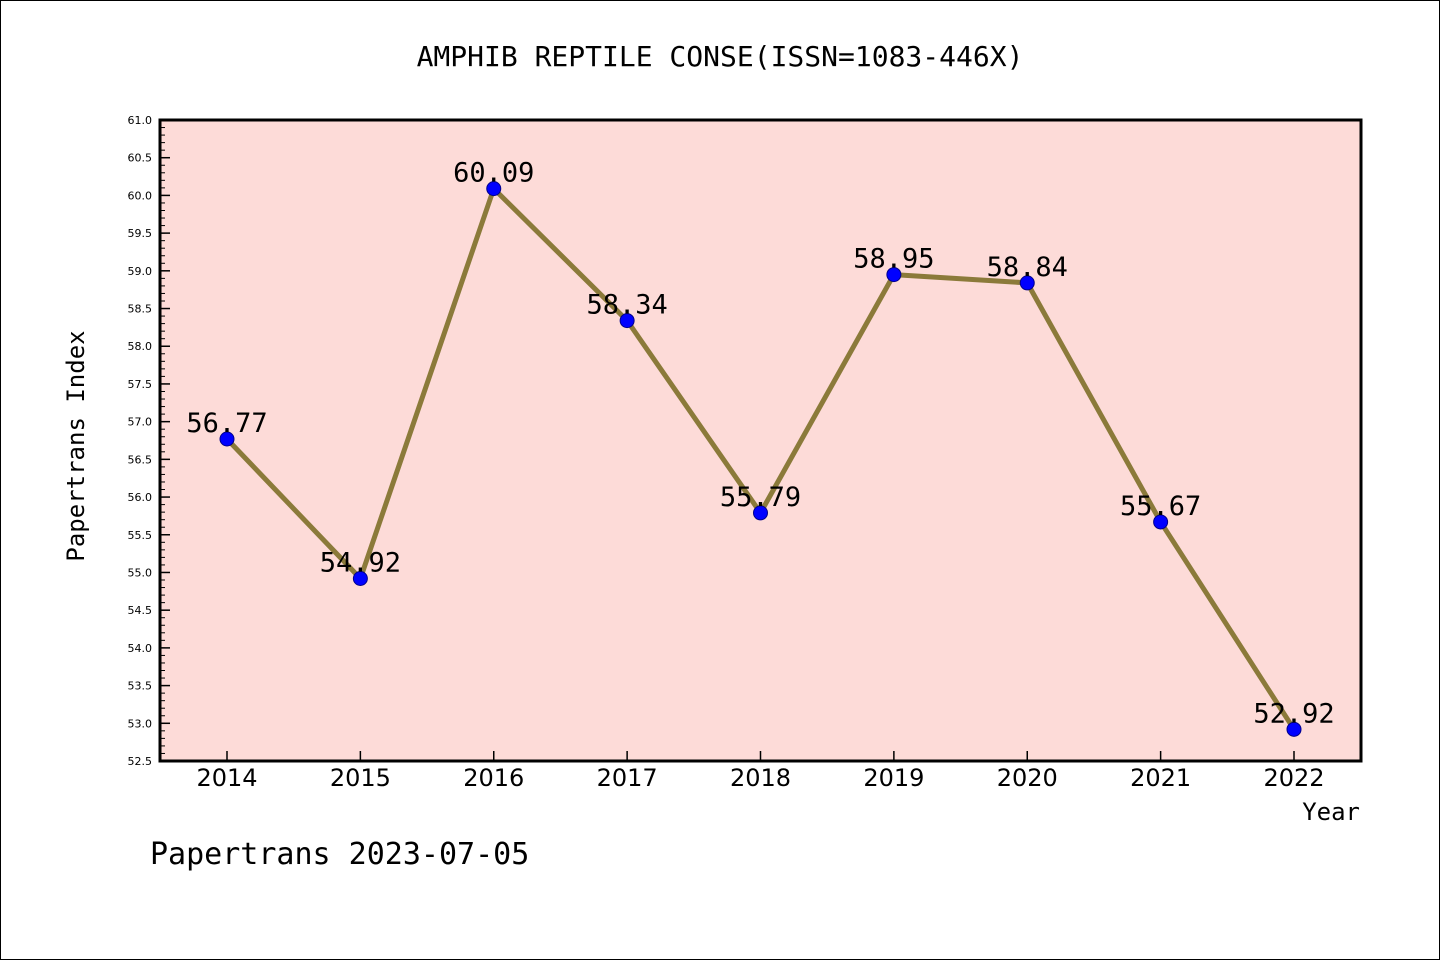 This screenshot has width=1440, height=960. What do you see at coordinates (720, 56) in the screenshot?
I see `chart-title: AMPHIB REPTILE CONSE(ISSN=1083-446X)` at bounding box center [720, 56].